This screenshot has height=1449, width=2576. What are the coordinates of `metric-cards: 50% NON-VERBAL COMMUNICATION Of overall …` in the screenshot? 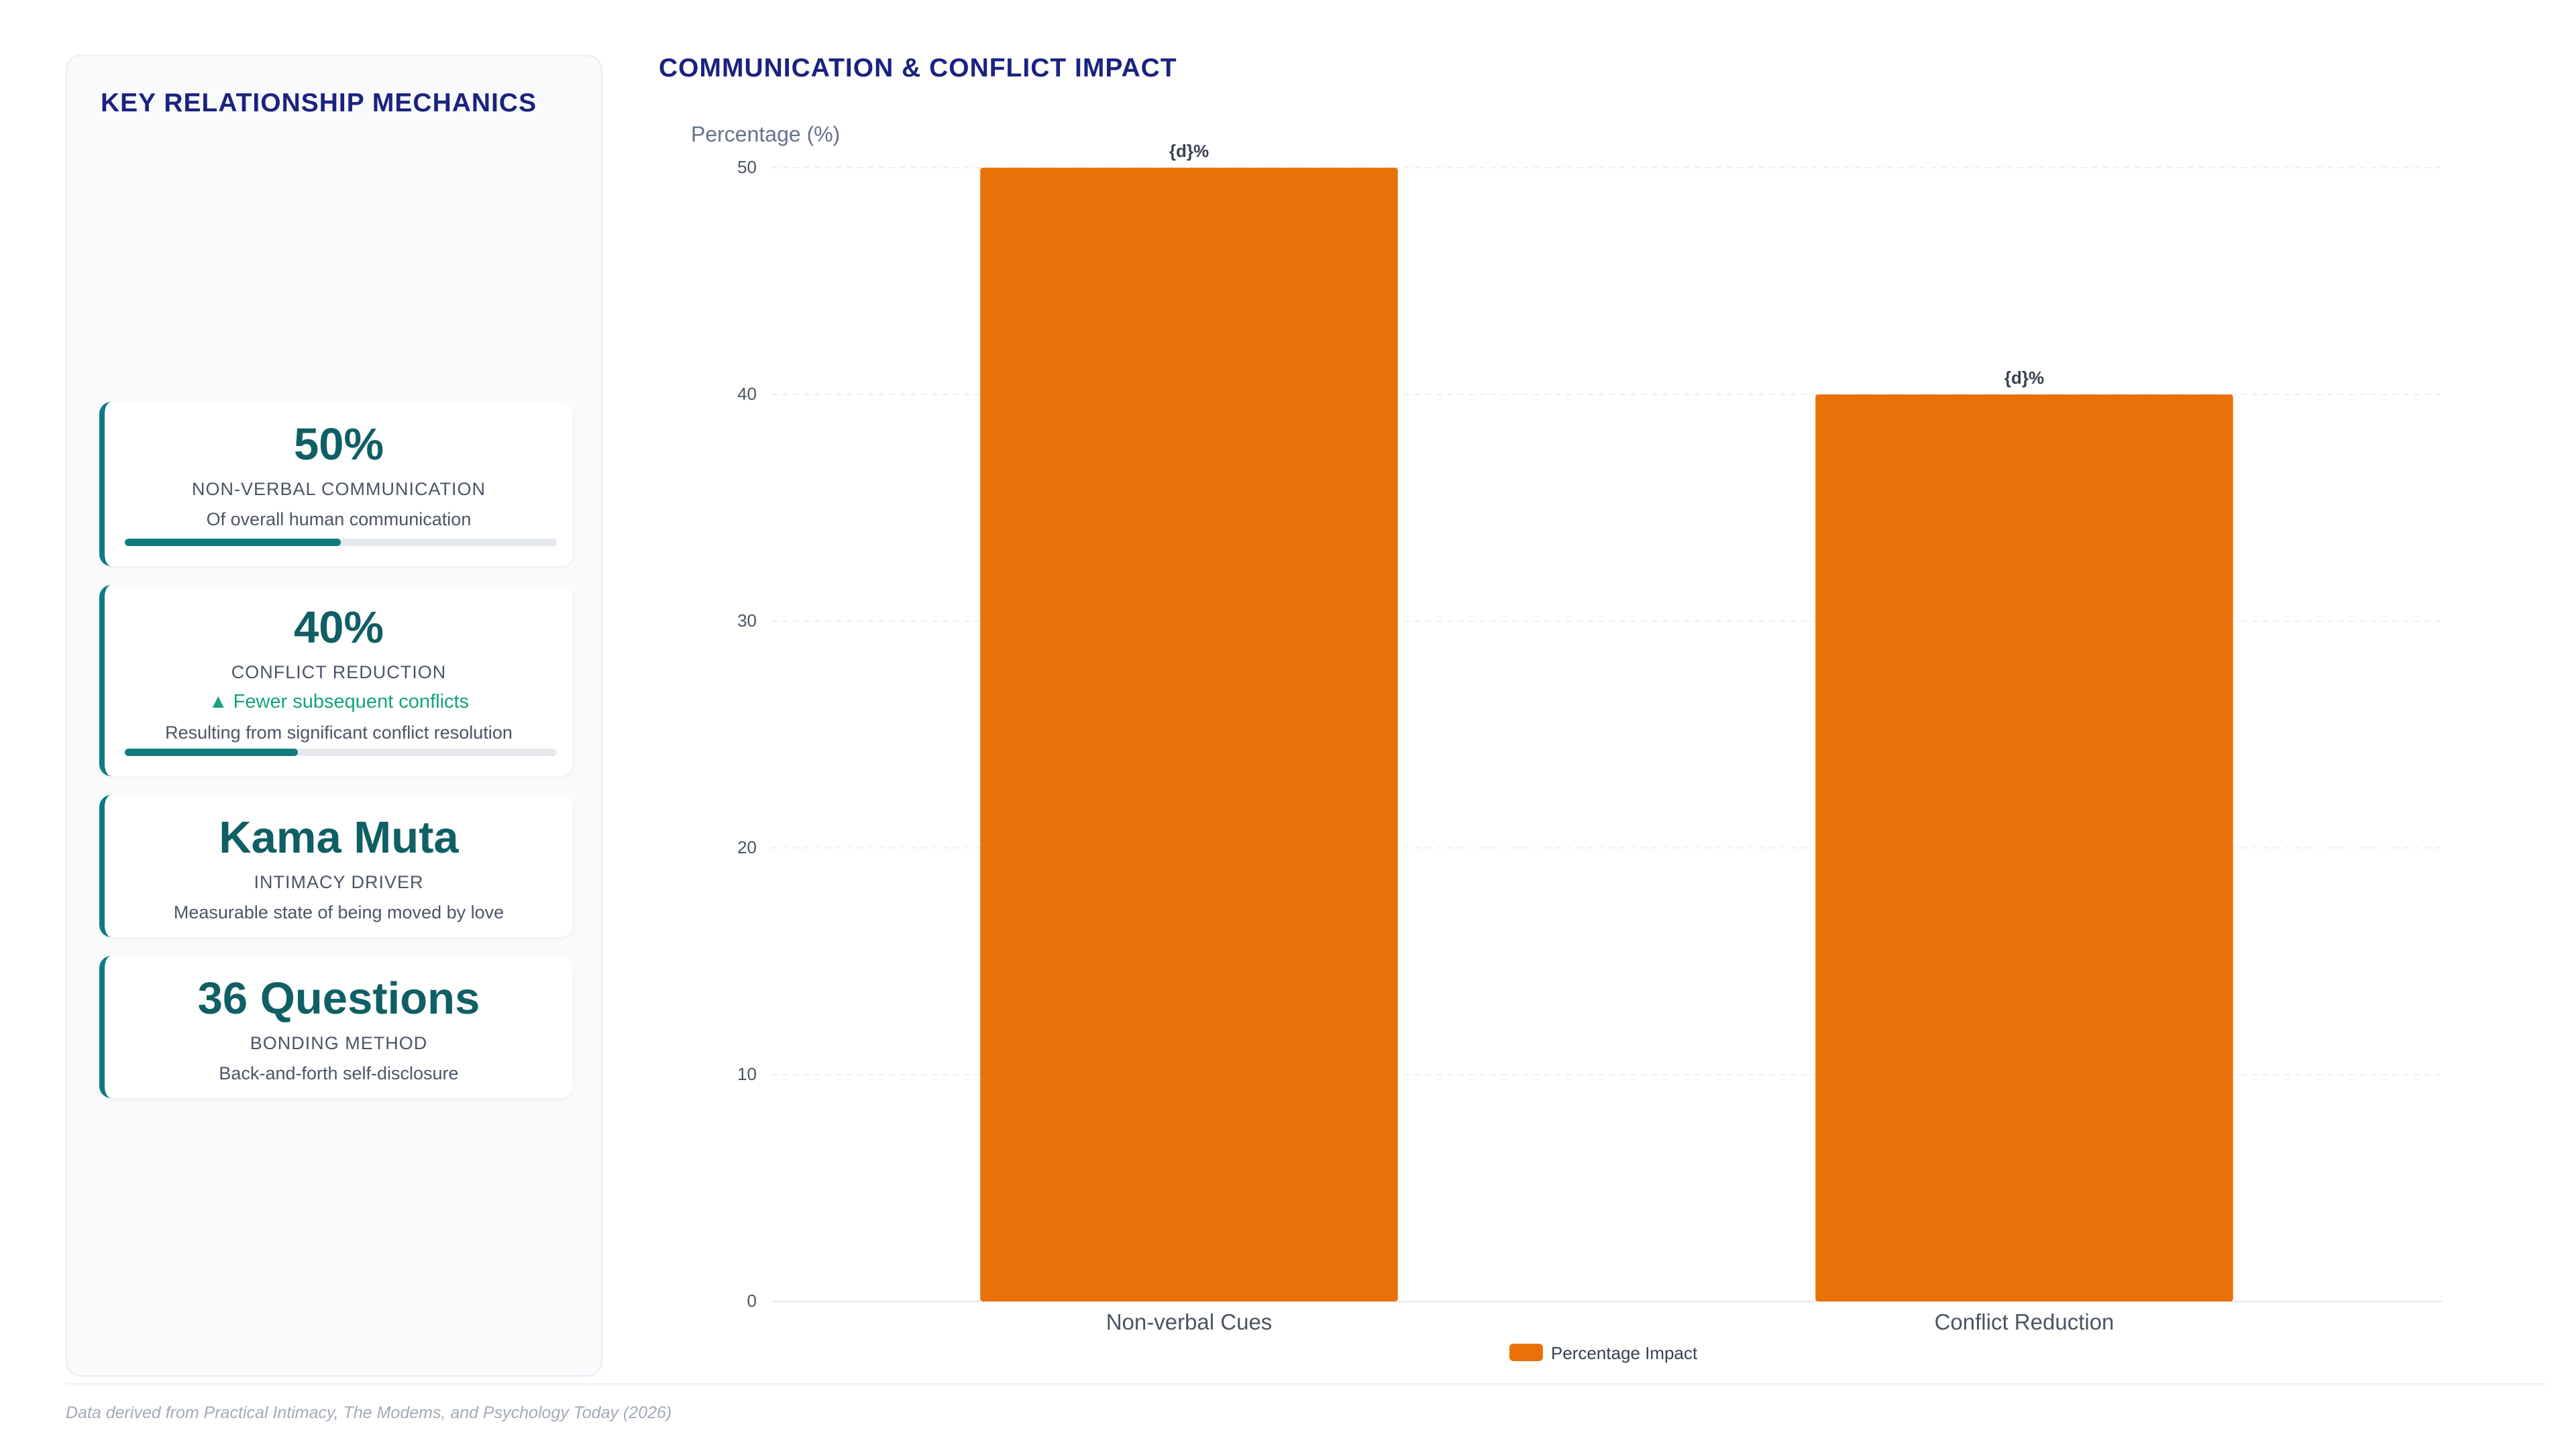 It's located at (336, 759).